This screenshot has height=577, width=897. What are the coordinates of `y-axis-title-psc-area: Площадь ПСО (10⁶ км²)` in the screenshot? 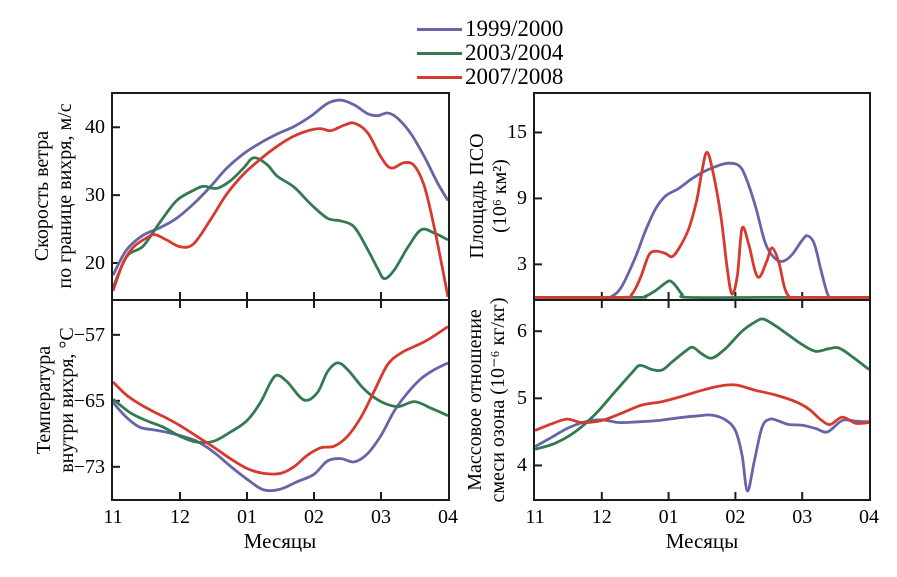 It's located at (489, 195).